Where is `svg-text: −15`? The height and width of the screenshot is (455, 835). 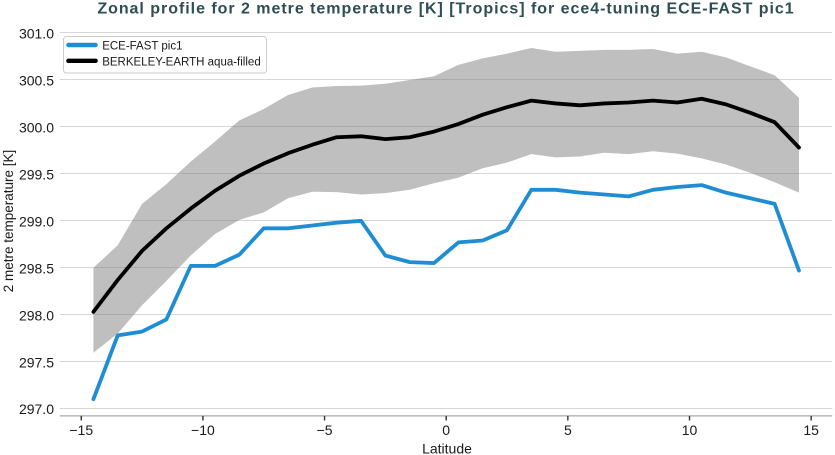 svg-text: −15 is located at coordinates (81, 430).